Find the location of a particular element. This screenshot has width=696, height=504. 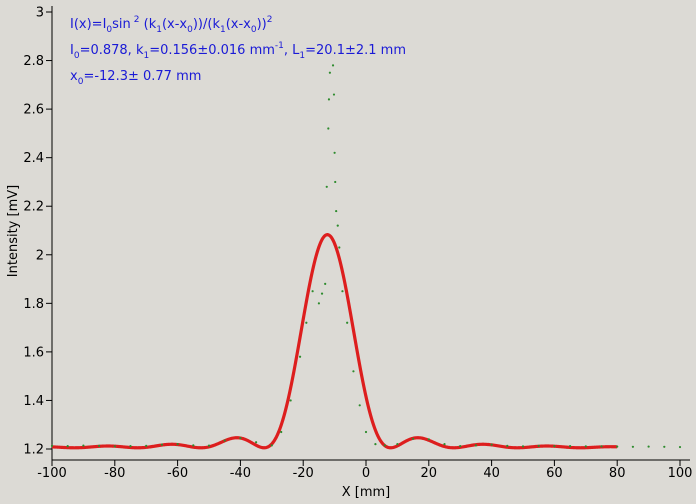

y-tick-label: 3 is located at coordinates (40, 13).